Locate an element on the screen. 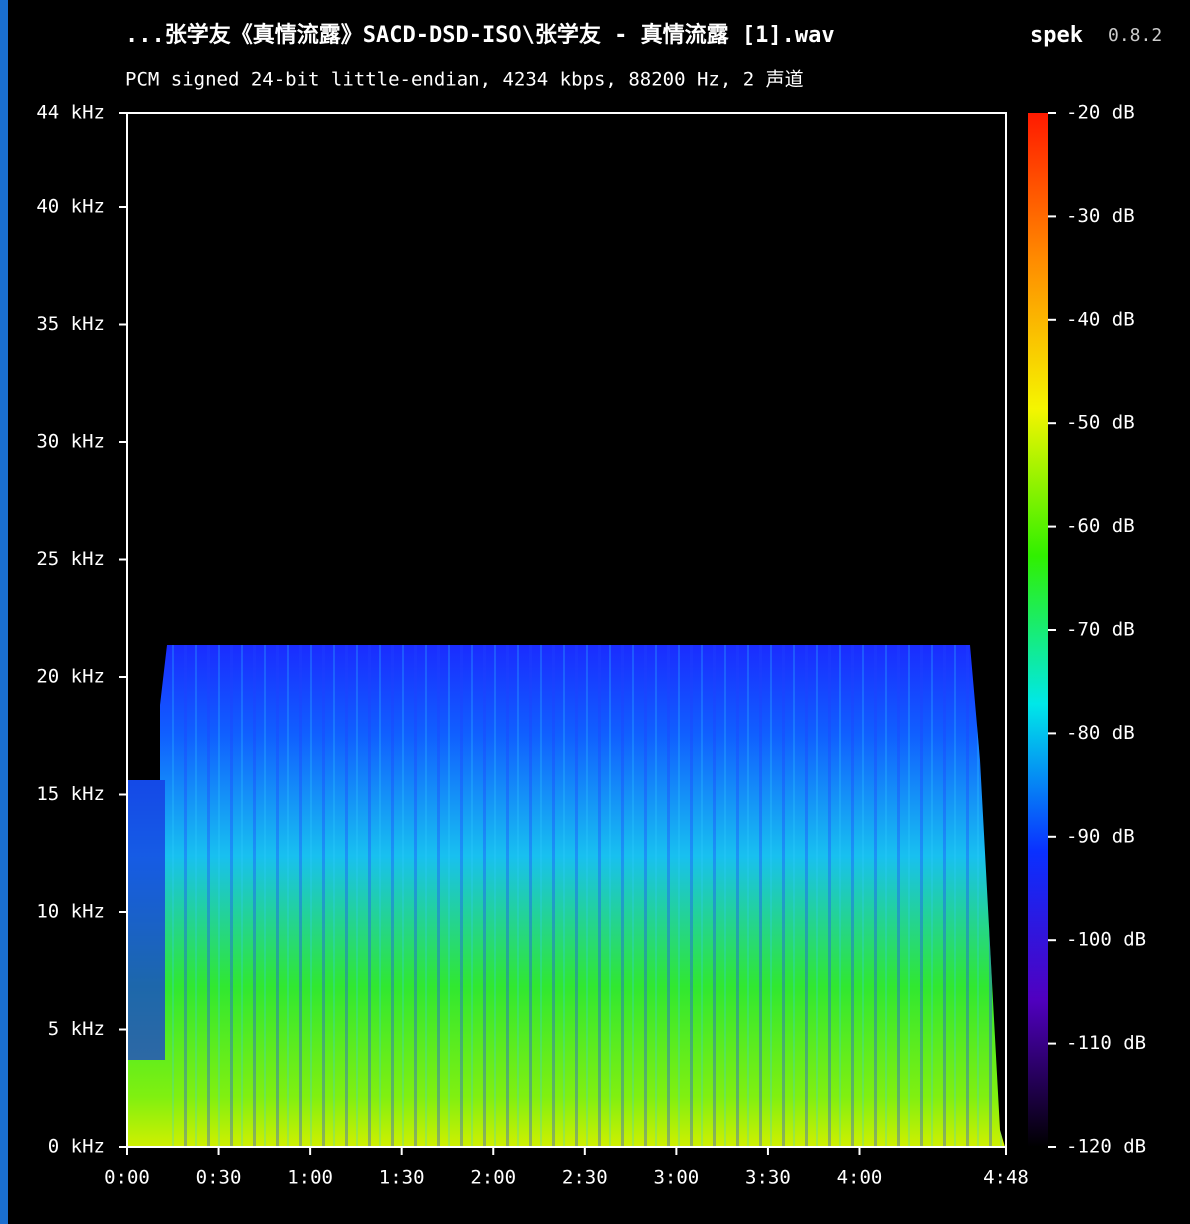  x-tick-label: 4:00 is located at coordinates (860, 1178).